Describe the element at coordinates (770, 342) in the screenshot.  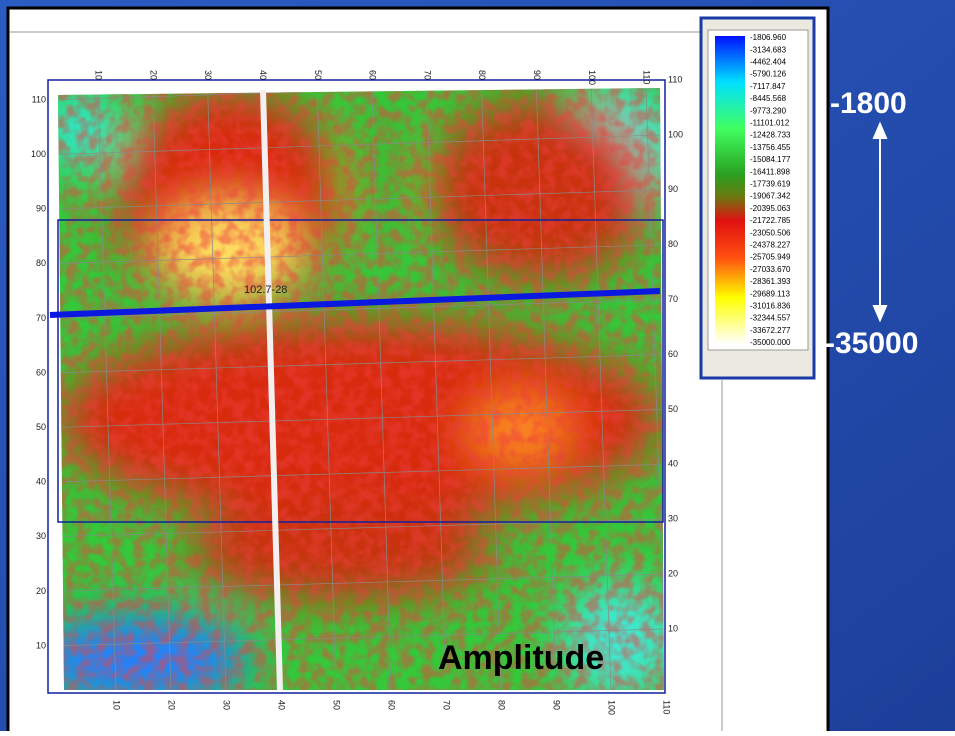
I see `legend-label: -35000.000` at that location.